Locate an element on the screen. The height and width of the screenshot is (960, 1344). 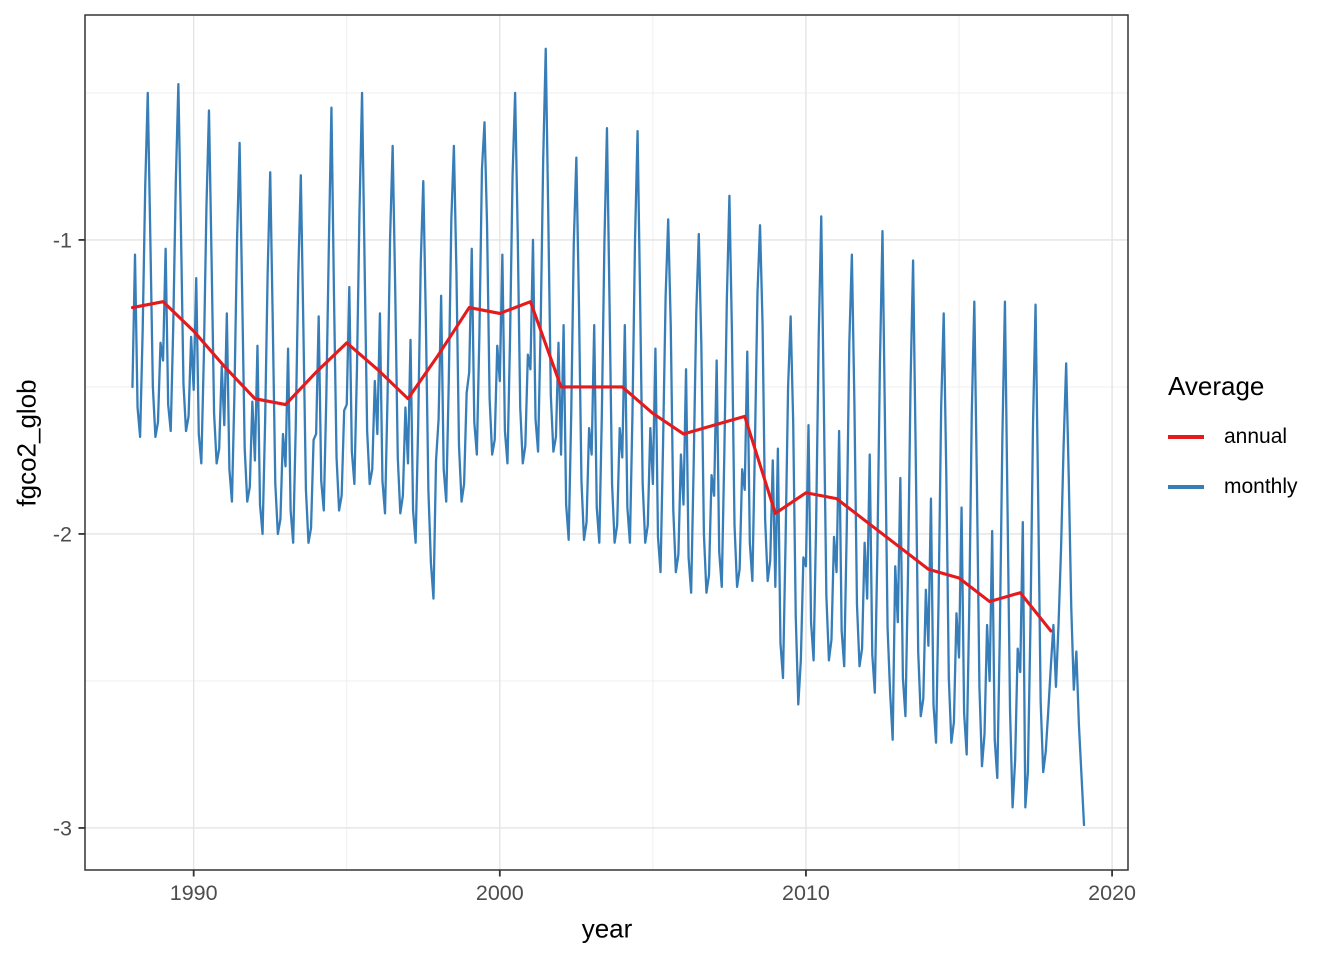
x-tick-label: 2000 is located at coordinates (500, 893).